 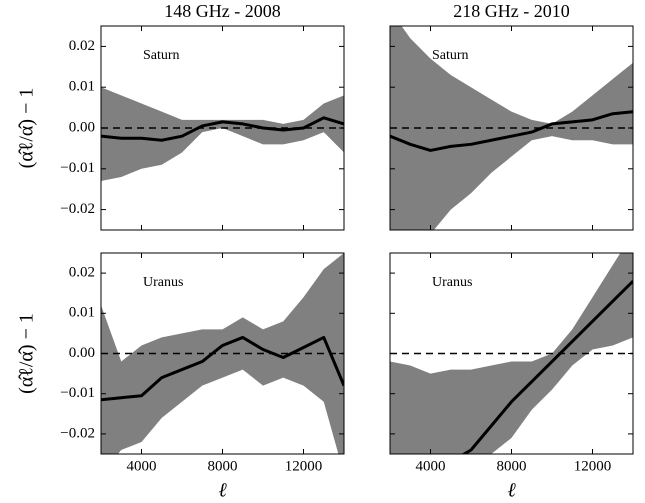 I want to click on error-band, so click(x=222, y=134).